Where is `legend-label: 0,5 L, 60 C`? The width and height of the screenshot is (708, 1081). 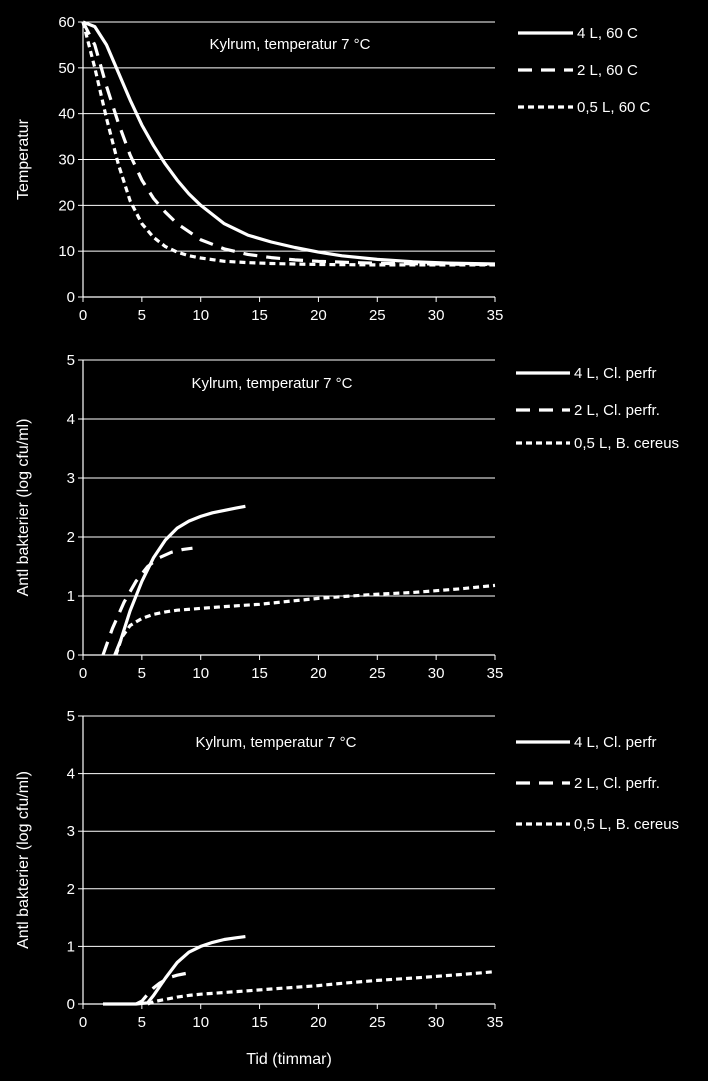 legend-label: 0,5 L, 60 C is located at coordinates (614, 107).